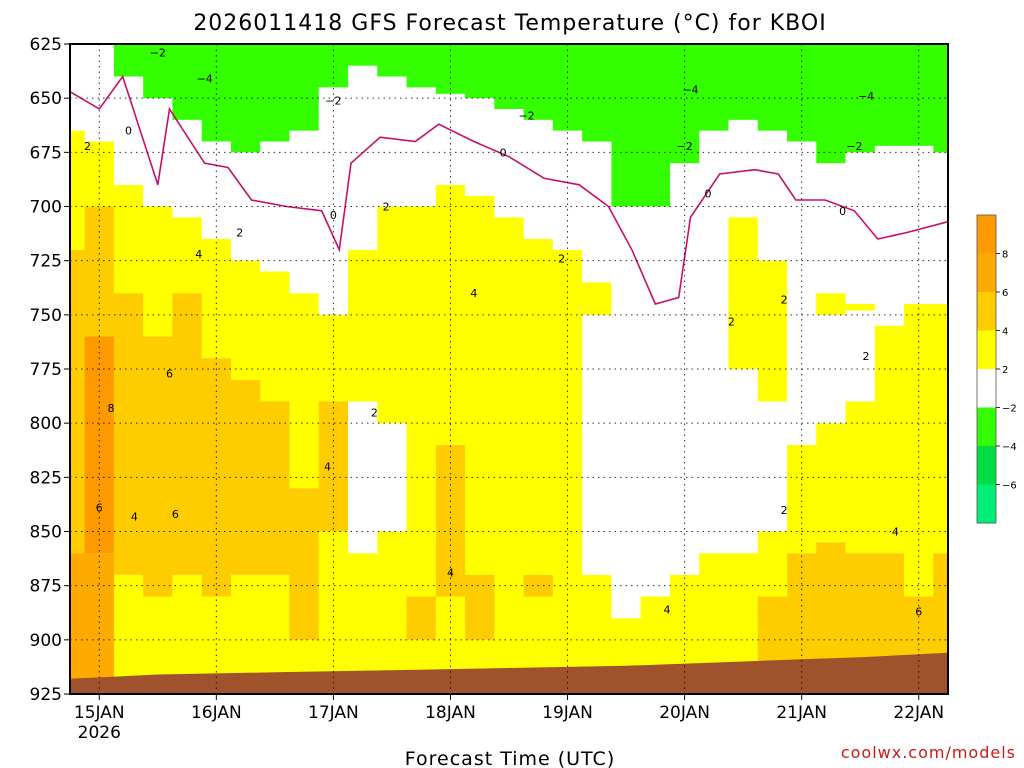  I want to click on y-tick-label: 750, so click(46, 316).